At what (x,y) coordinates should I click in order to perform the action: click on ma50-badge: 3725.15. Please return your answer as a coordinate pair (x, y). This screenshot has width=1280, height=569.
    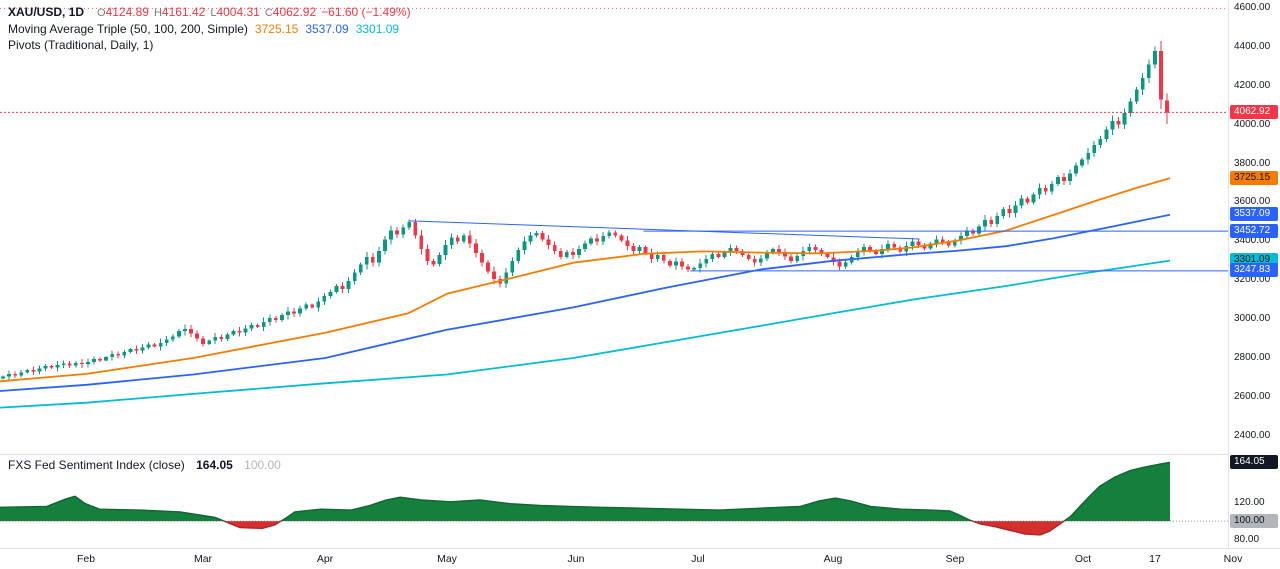
    Looking at the image, I should click on (1254, 177).